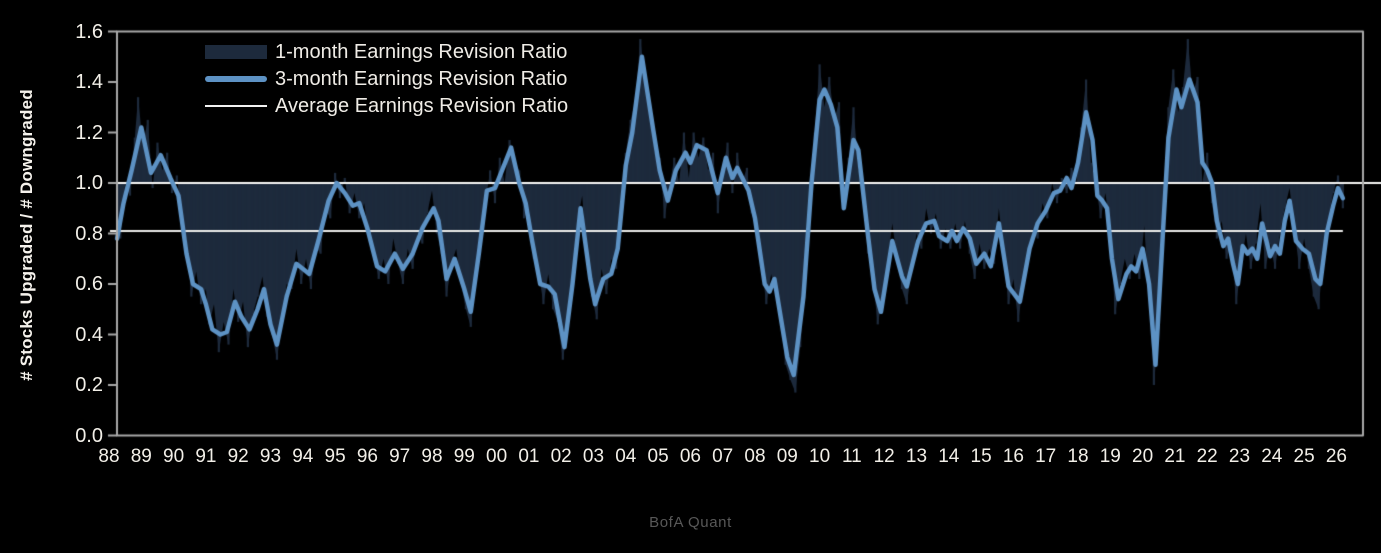  I want to click on x-tick-label: 07, so click(723, 456).